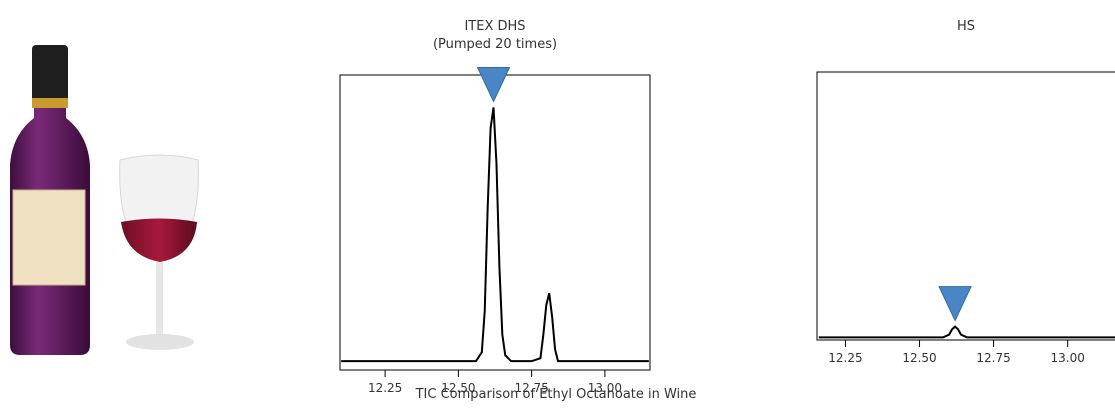 This screenshot has height=410, width=1115. Describe the element at coordinates (159, 252) in the screenshot. I see `wine-glass` at that location.